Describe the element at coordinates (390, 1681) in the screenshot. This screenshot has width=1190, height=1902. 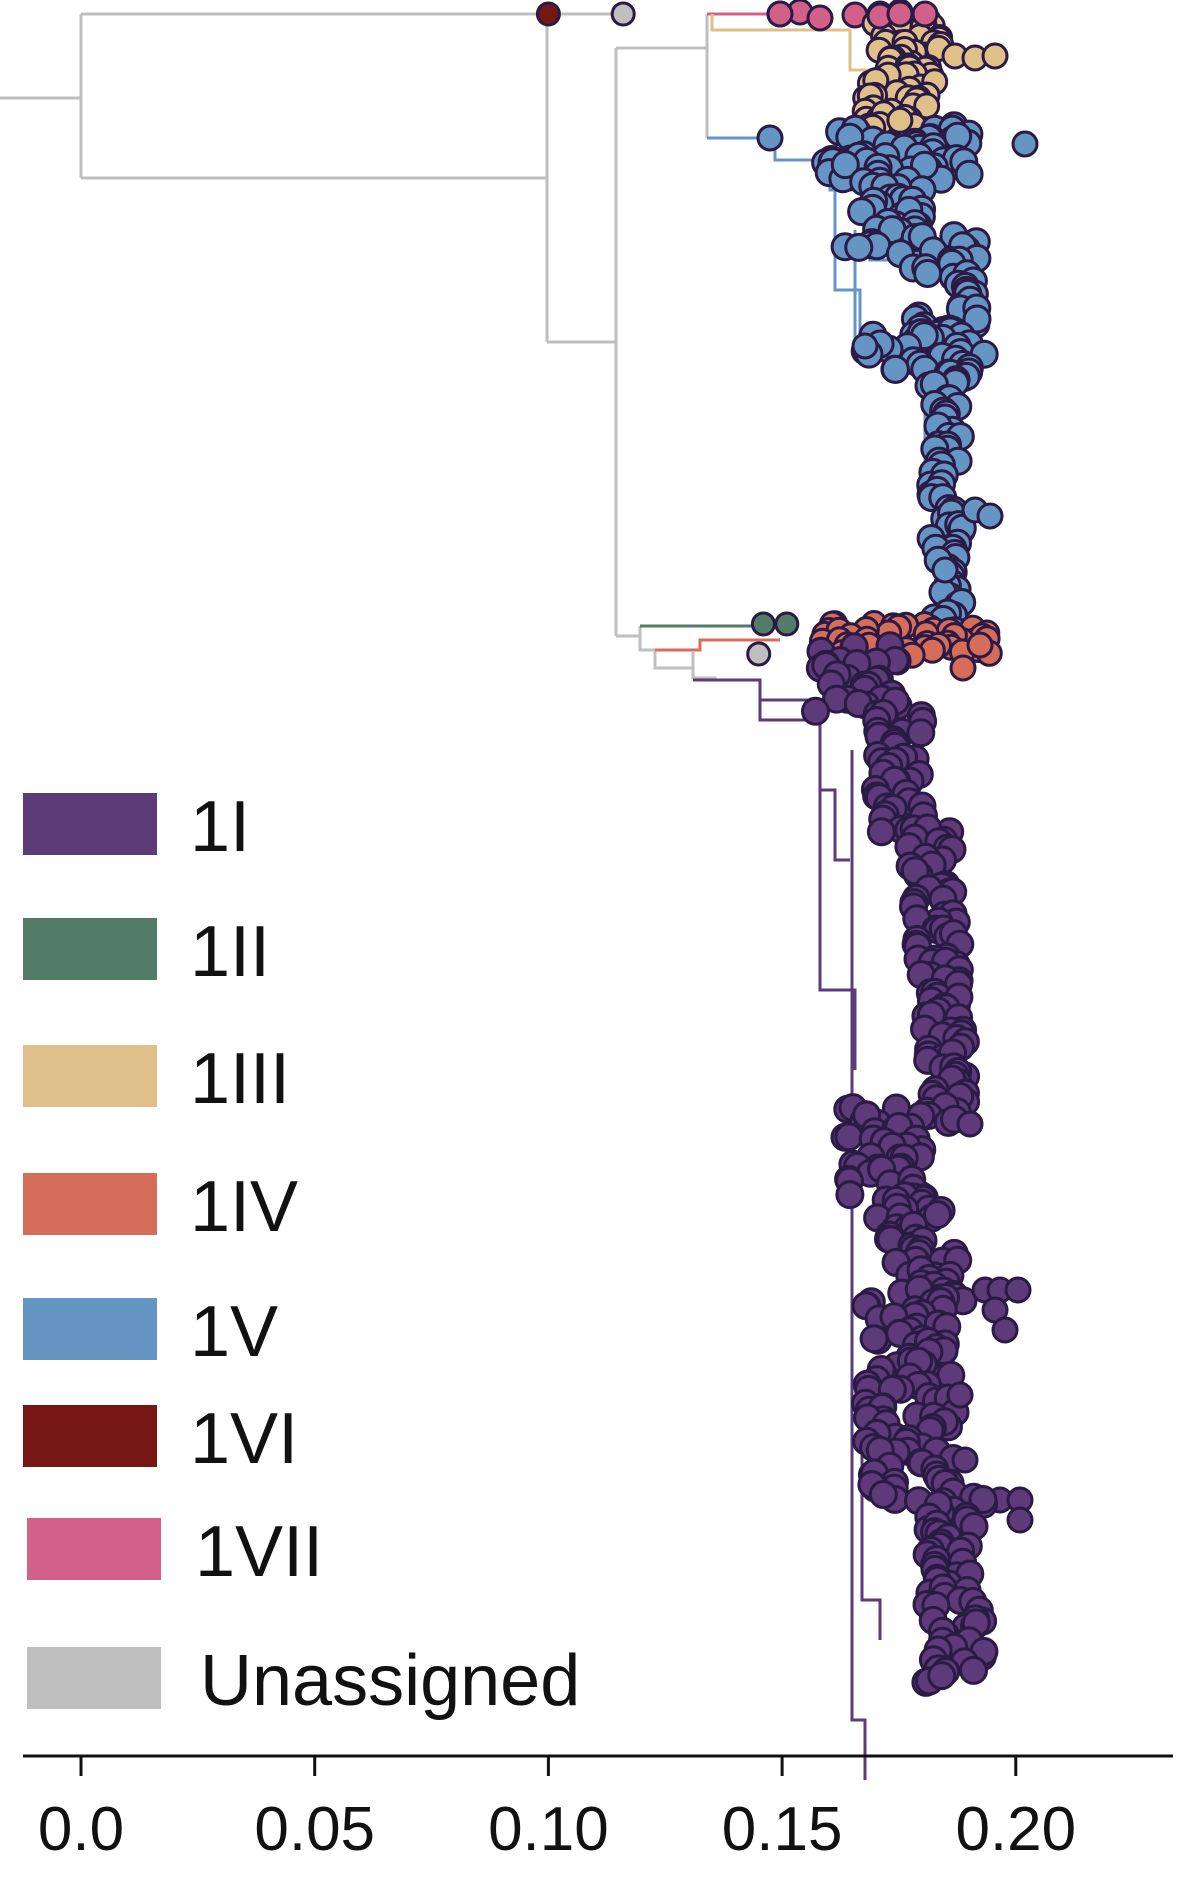
I see `legend-label: Unassigned` at that location.